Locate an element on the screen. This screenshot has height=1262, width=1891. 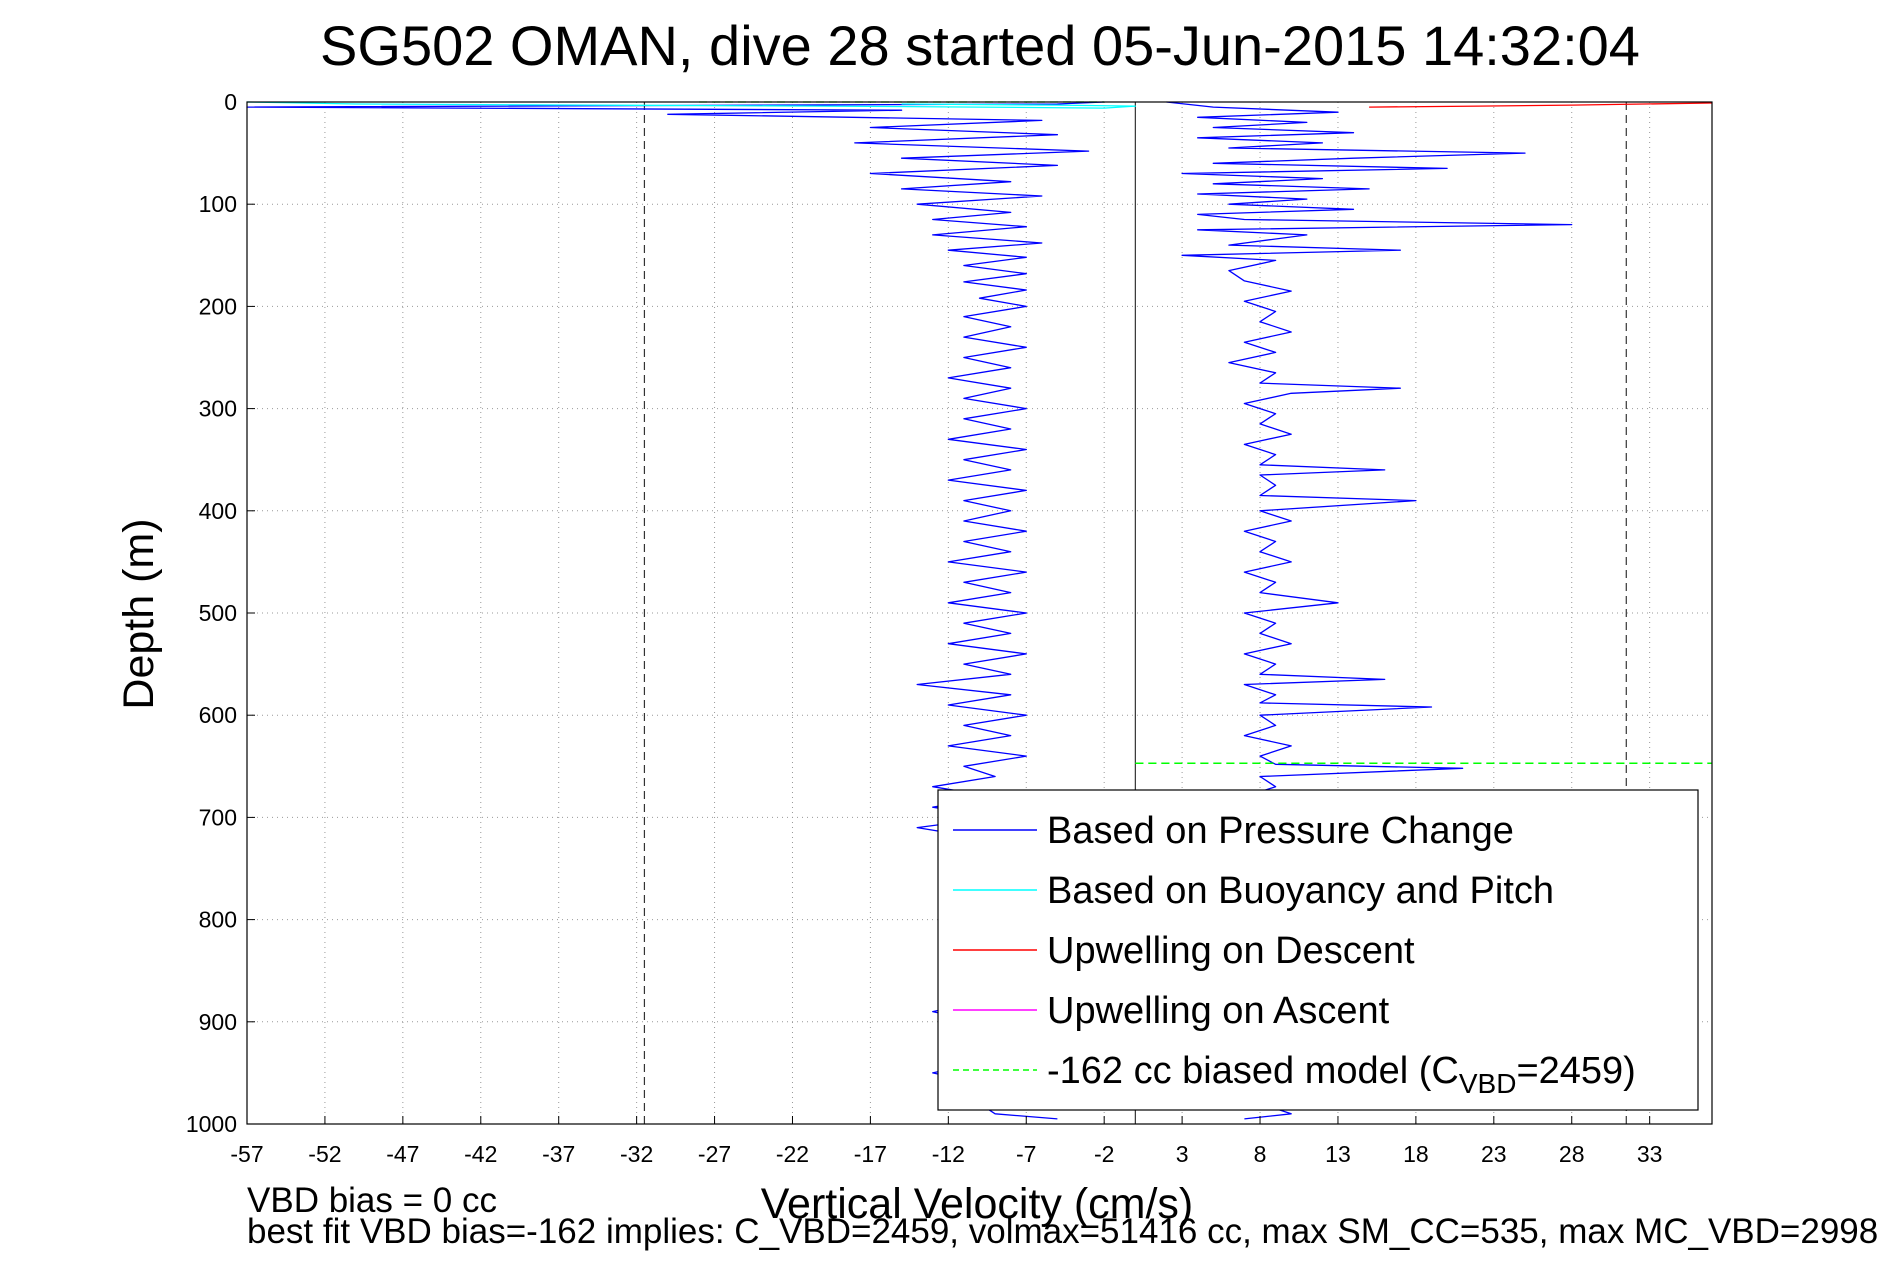
y-tick-label: 100 is located at coordinates (218, 204).